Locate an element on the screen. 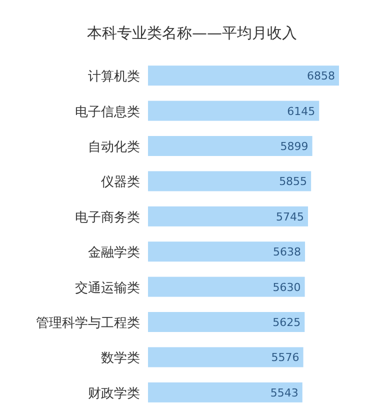 The height and width of the screenshot is (414, 375). y-tick-label: 管理科学与工程类 is located at coordinates (88, 323).